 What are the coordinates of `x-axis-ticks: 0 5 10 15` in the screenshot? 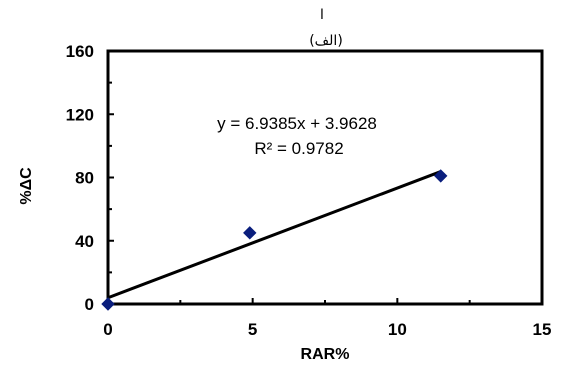 It's located at (327, 318).